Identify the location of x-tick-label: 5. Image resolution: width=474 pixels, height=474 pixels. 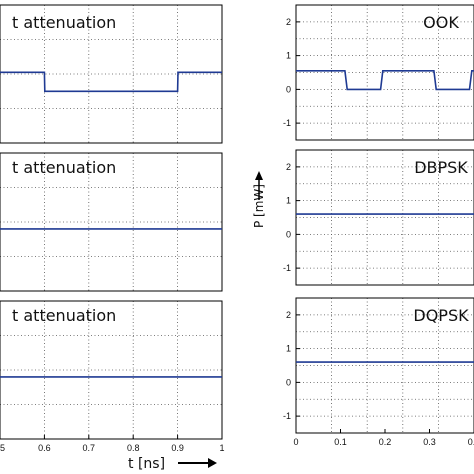
(2, 448).